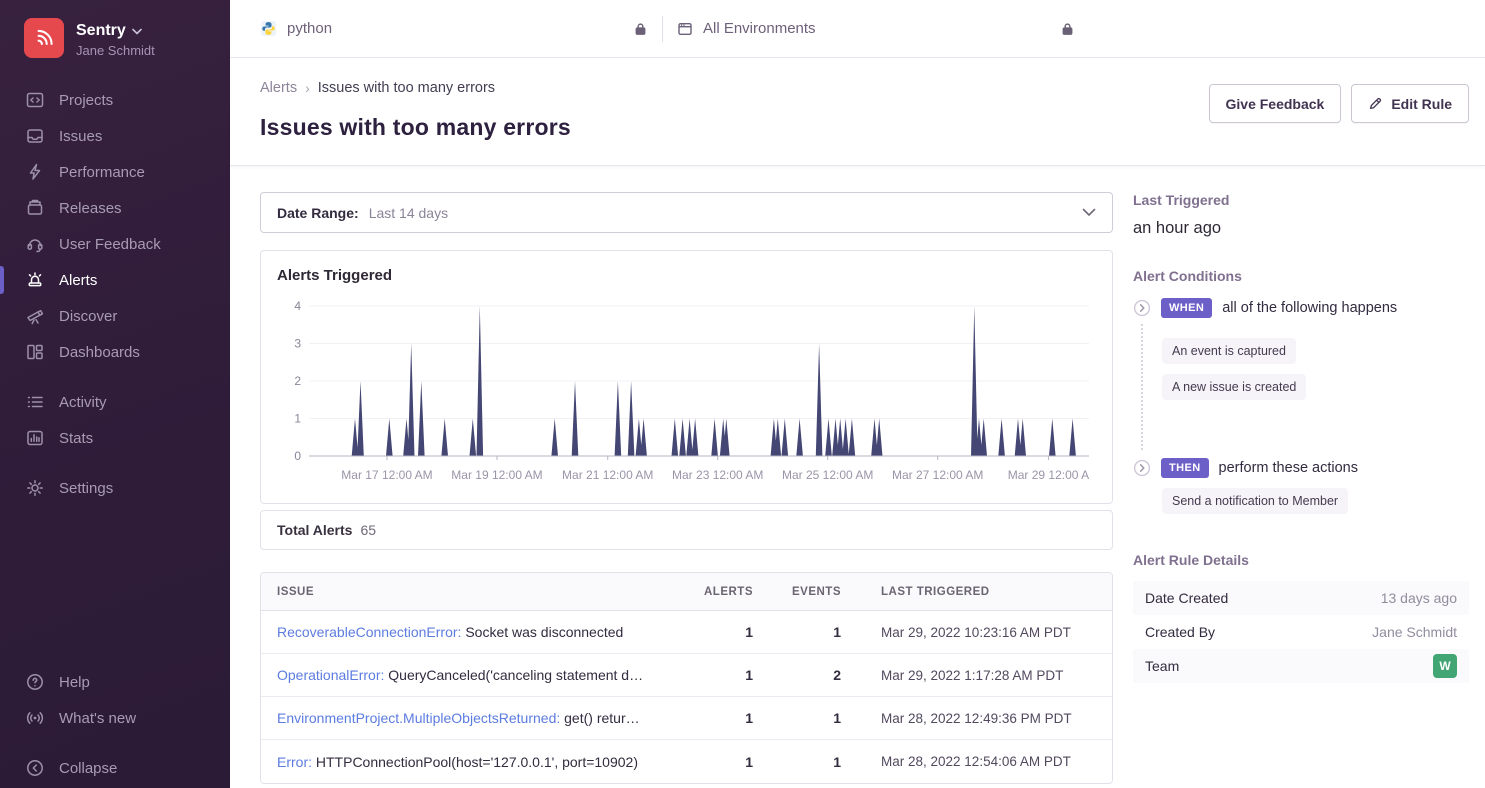 This screenshot has width=1485, height=788. I want to click on project-selector: python, so click(454, 28).